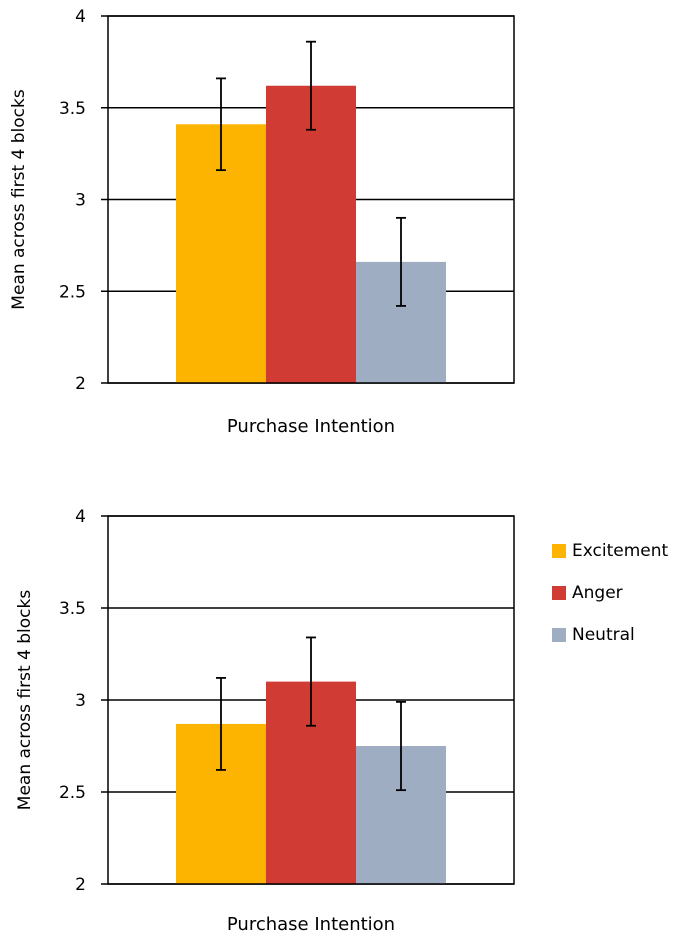  I want to click on bottom-y-tick-label: 3, so click(80, 701).